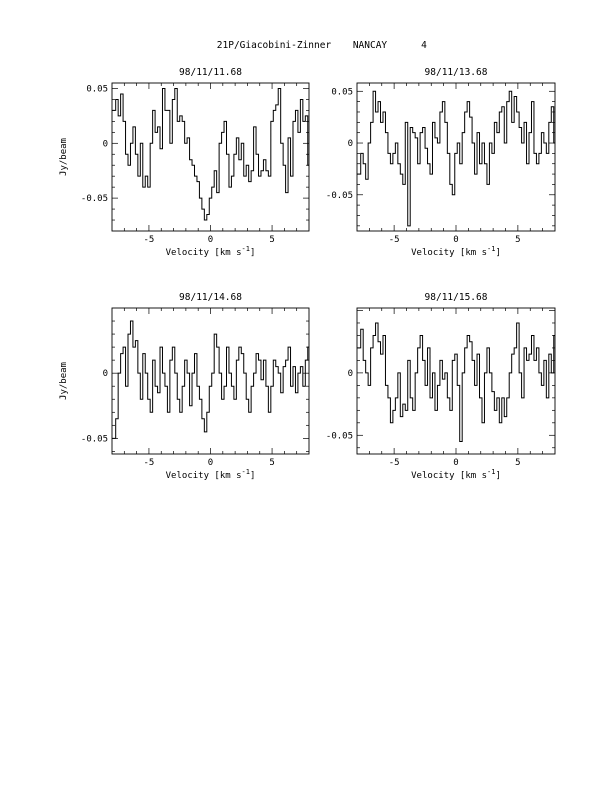 The image size is (612, 792). Describe the element at coordinates (370, 45) in the screenshot. I see `figure-title-site: NANCAY` at that location.